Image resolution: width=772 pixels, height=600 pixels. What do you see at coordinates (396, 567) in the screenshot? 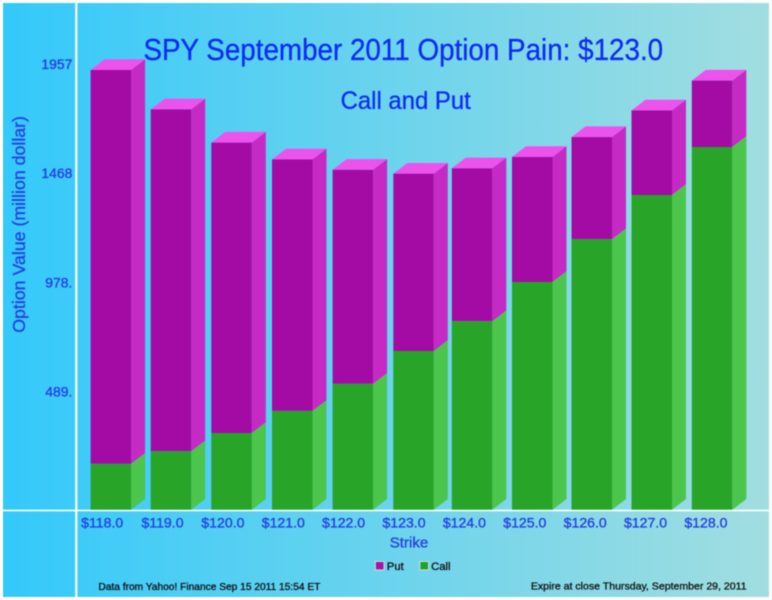
I see `svg-text: Put` at bounding box center [396, 567].